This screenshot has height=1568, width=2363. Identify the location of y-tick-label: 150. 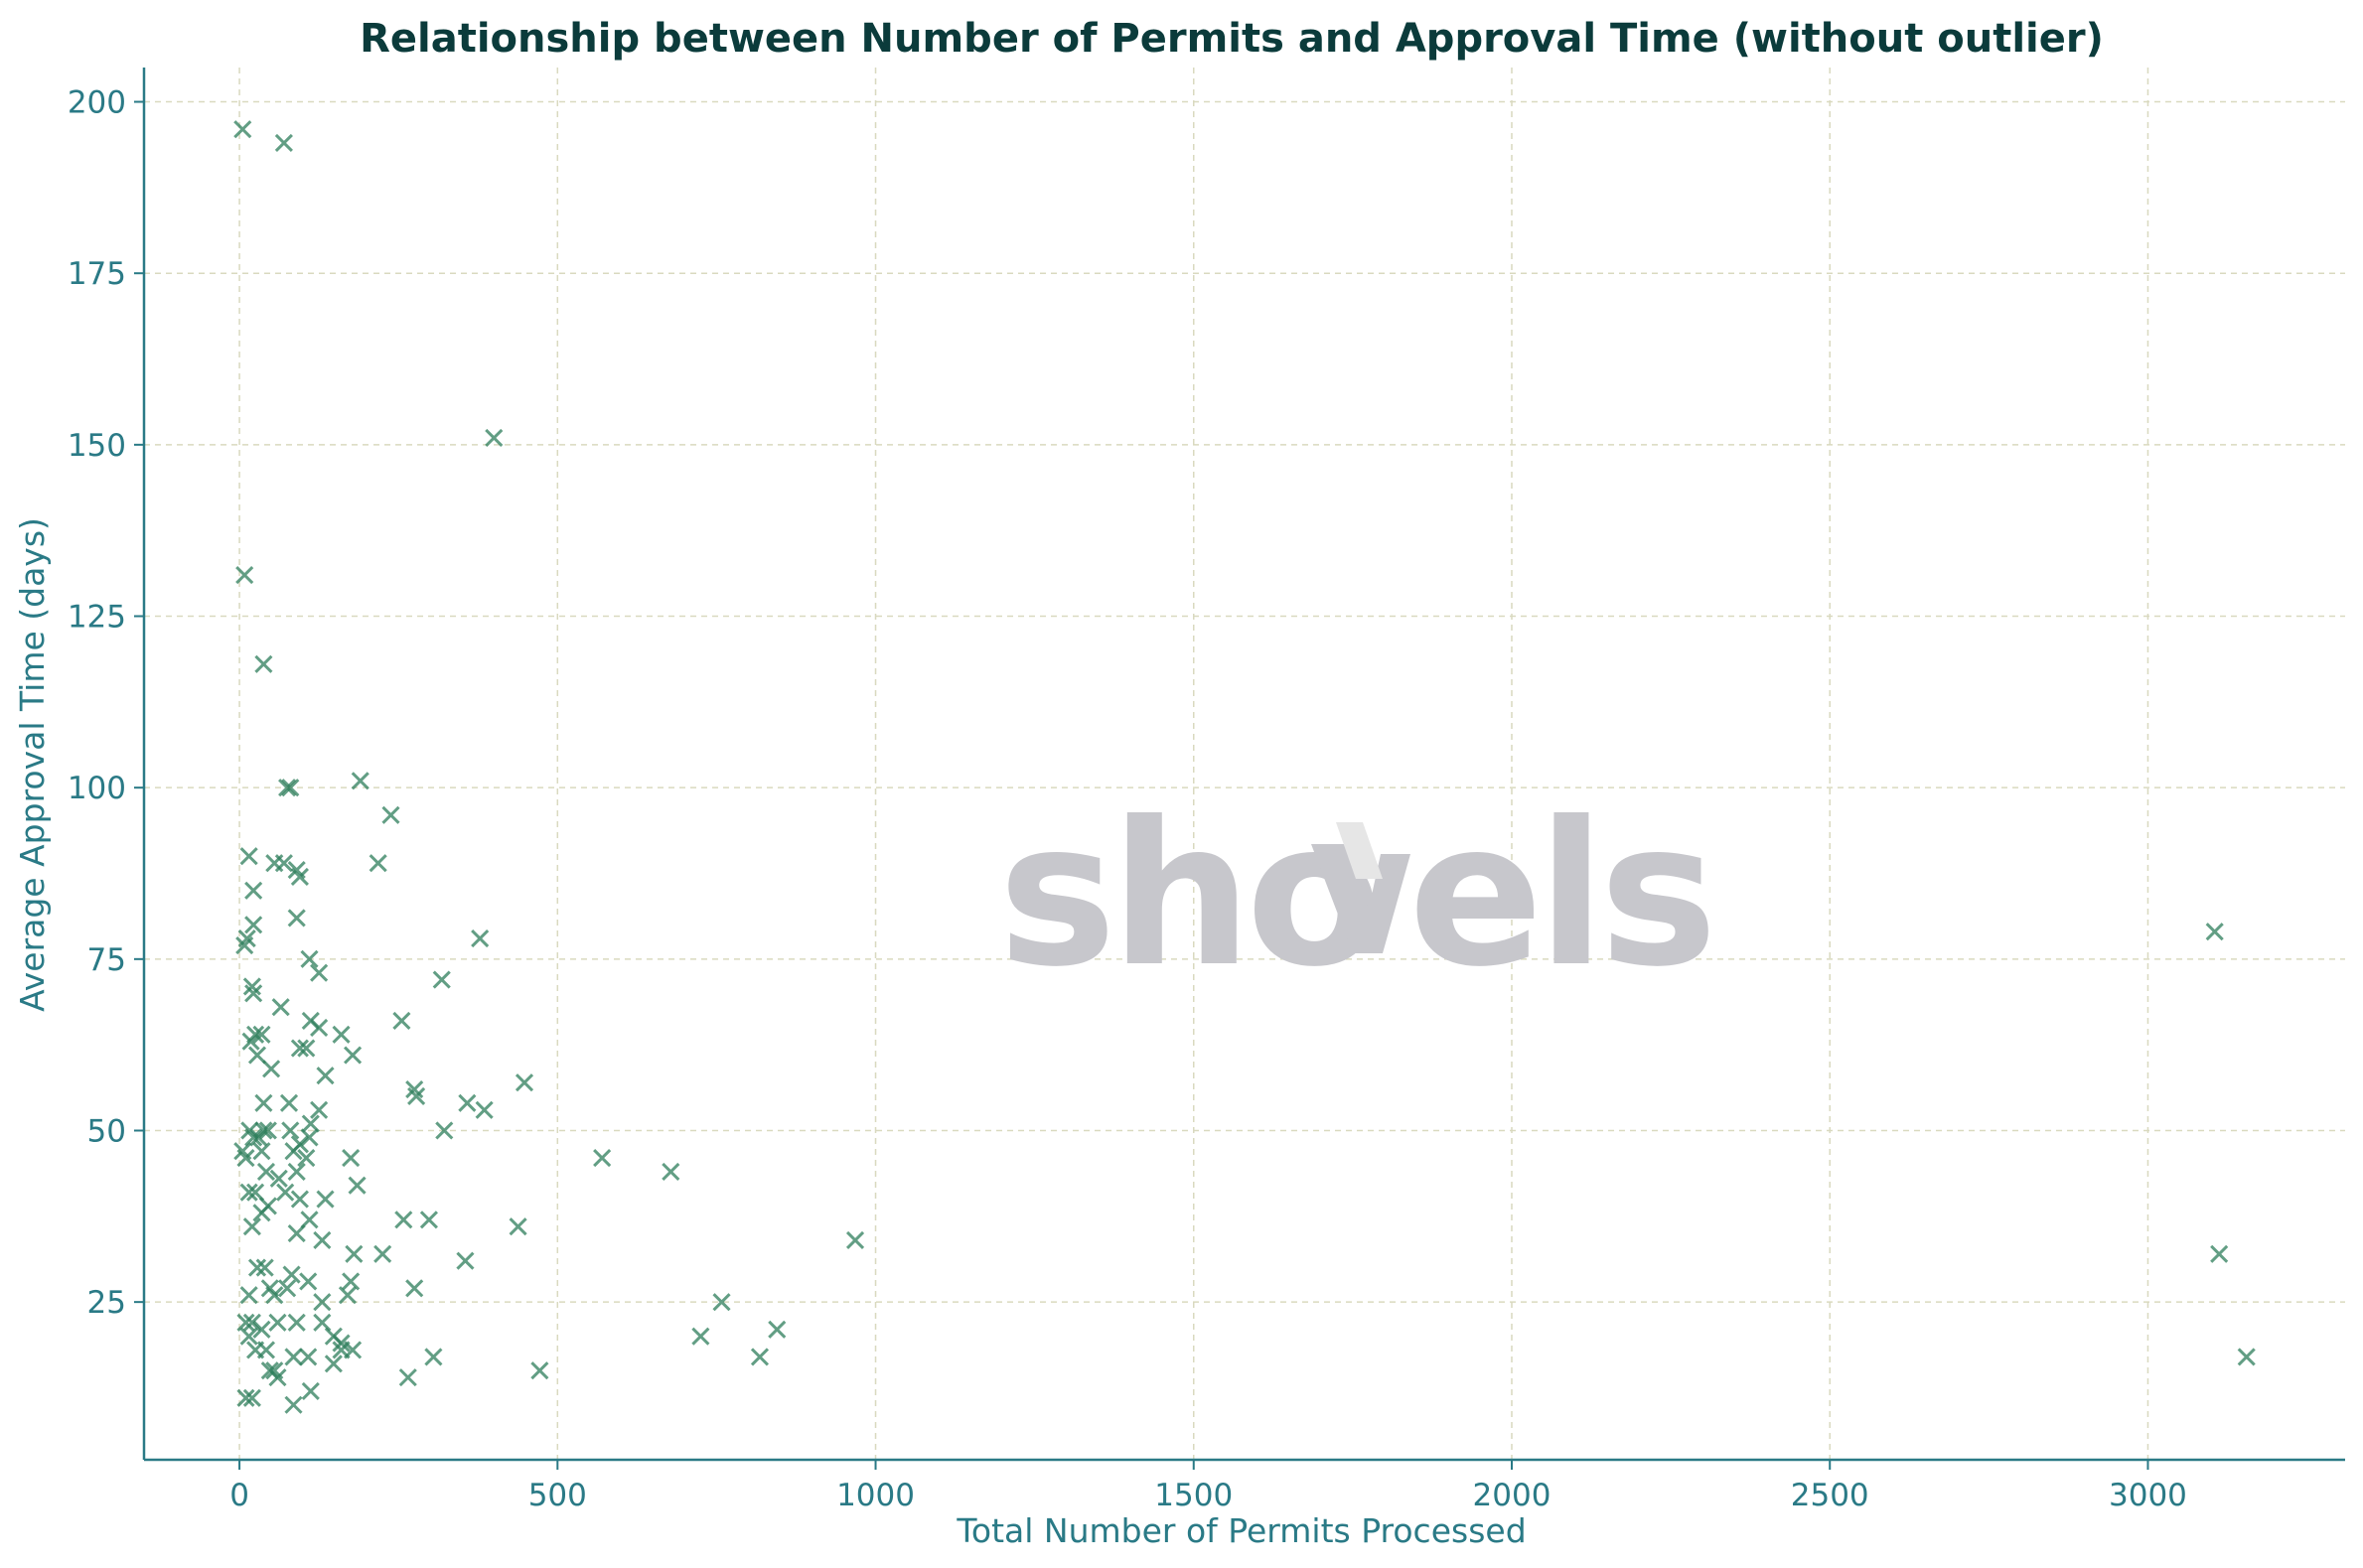
(97, 446).